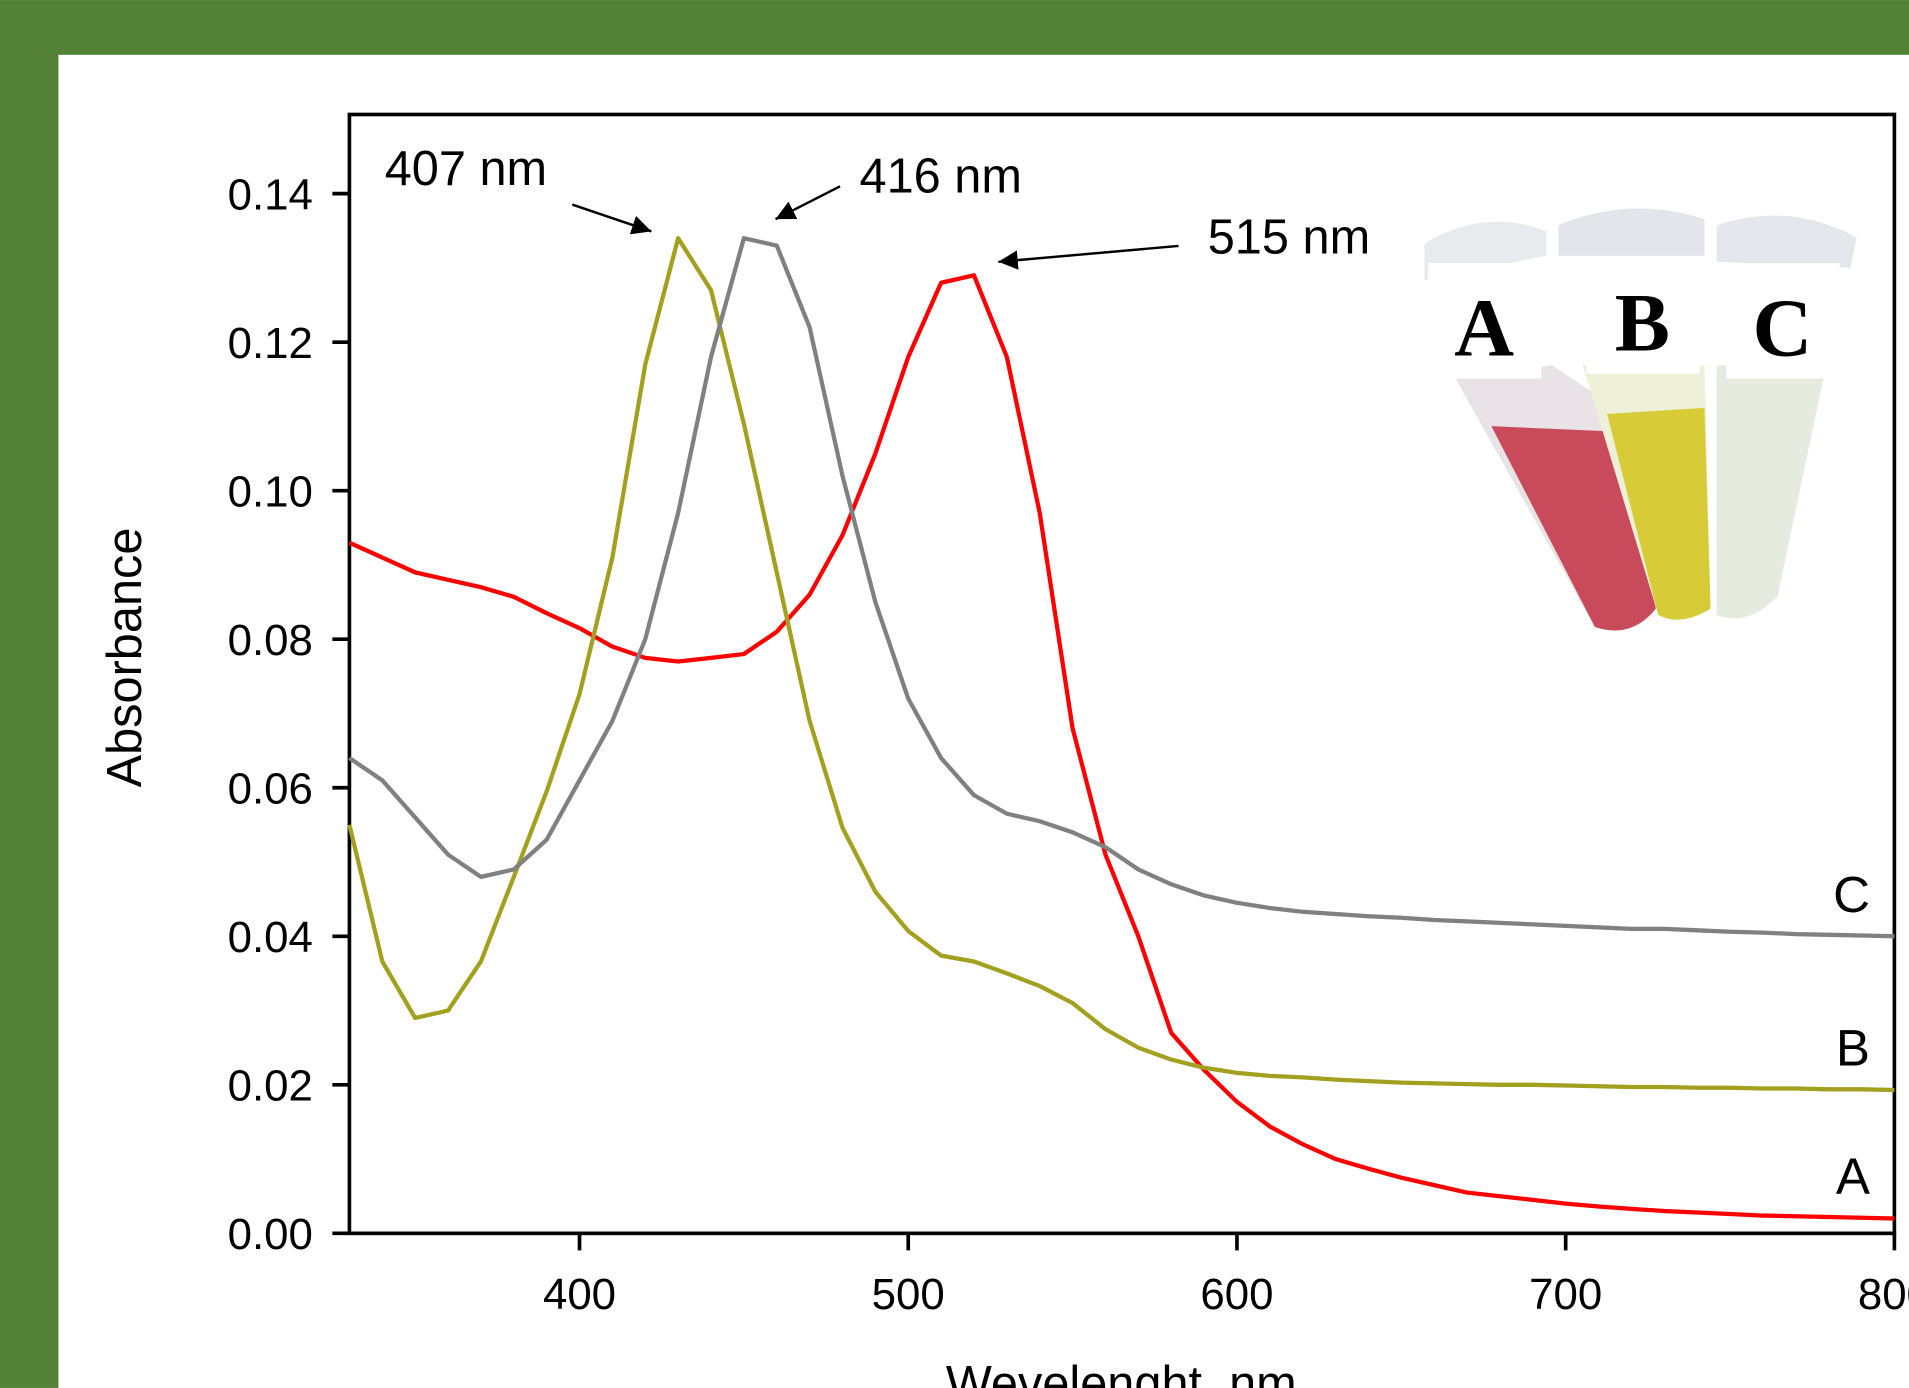  Describe the element at coordinates (1484, 328) in the screenshot. I see `inset-label: A` at that location.